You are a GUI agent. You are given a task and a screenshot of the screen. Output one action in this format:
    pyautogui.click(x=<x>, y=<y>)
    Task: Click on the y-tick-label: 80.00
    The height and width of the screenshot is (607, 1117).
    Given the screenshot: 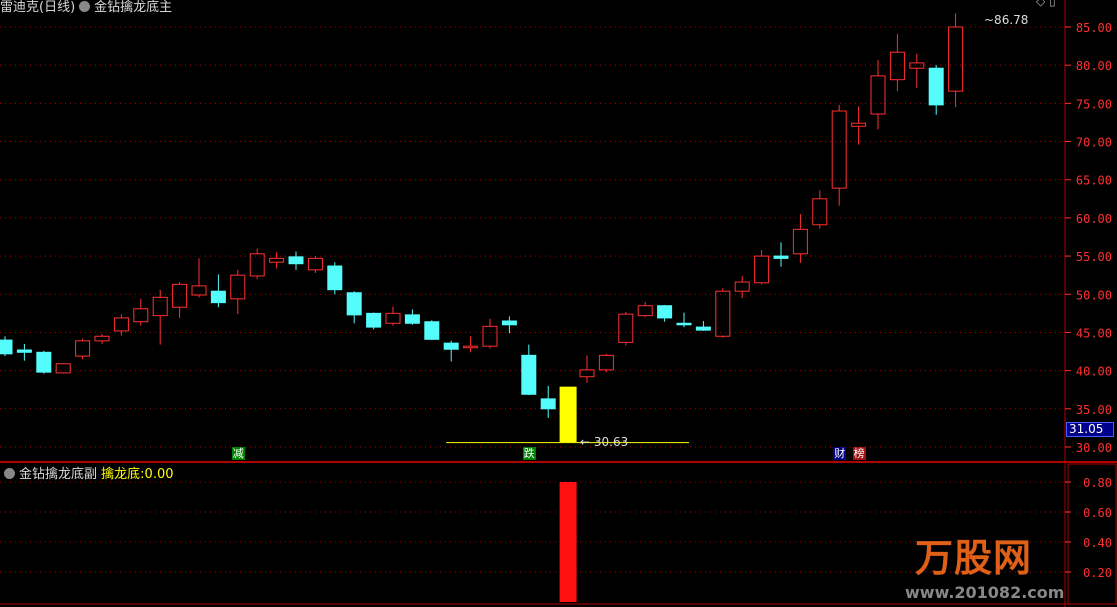 What is the action you would take?
    pyautogui.click(x=1094, y=66)
    